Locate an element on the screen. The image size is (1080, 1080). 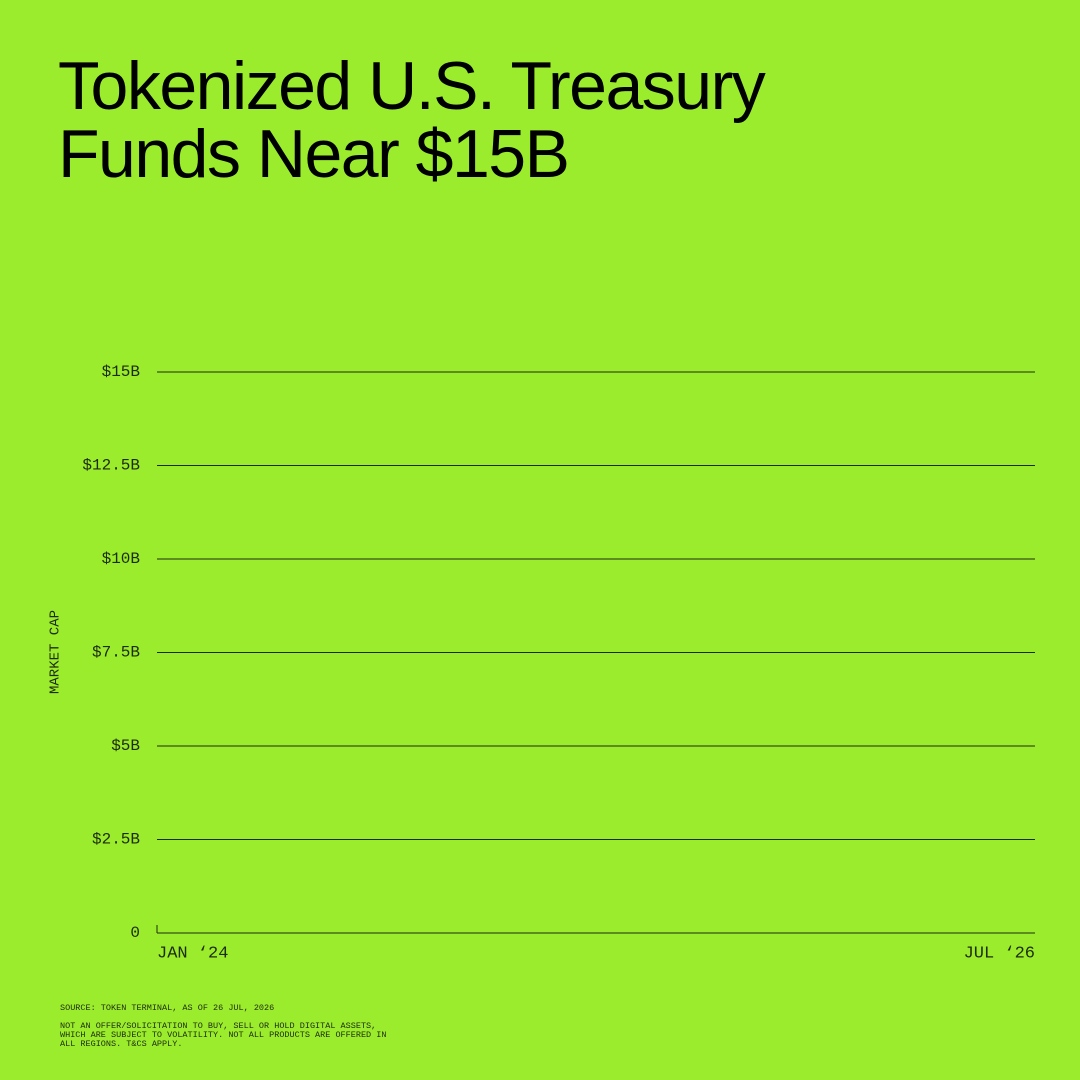
y-axis-label: MARKET CAP is located at coordinates (56, 652).